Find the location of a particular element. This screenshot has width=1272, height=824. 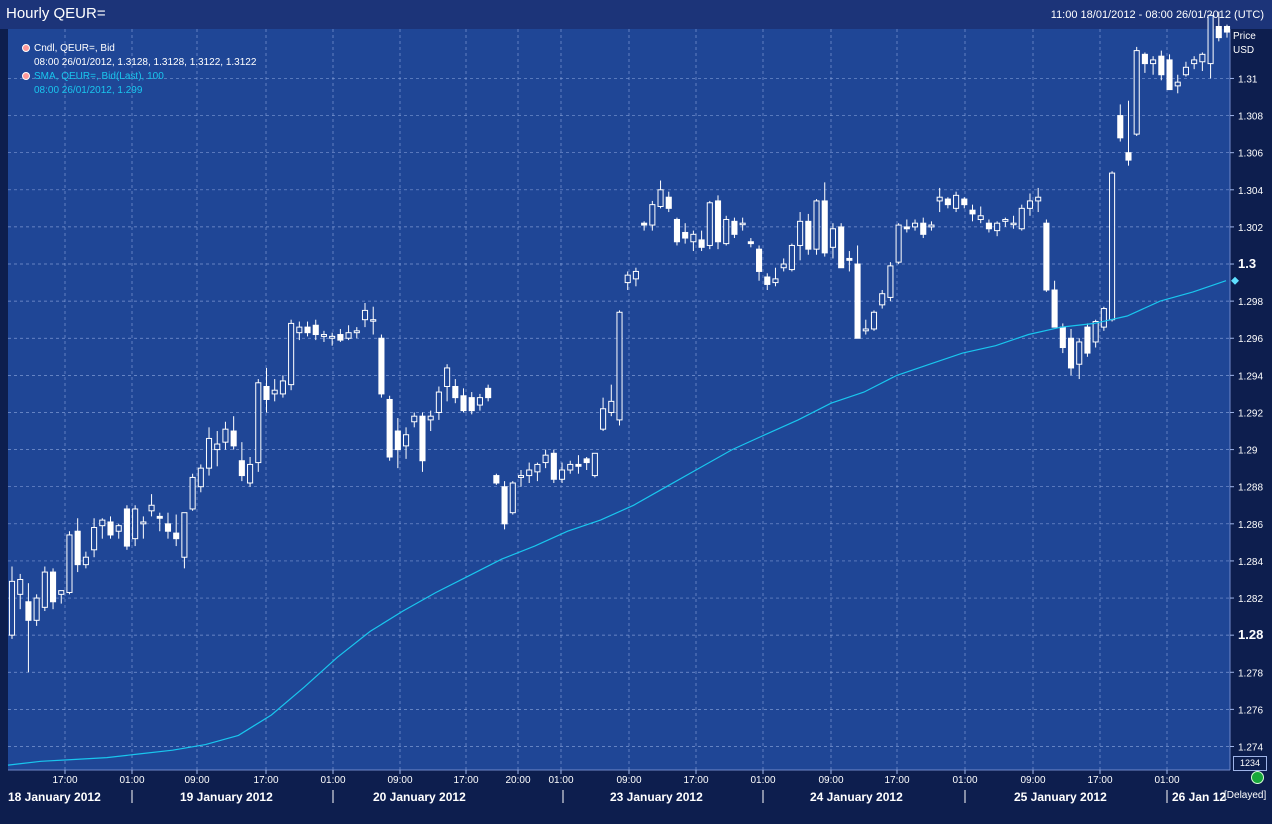

y-tick-label: 1.292 is located at coordinates (1250, 413).